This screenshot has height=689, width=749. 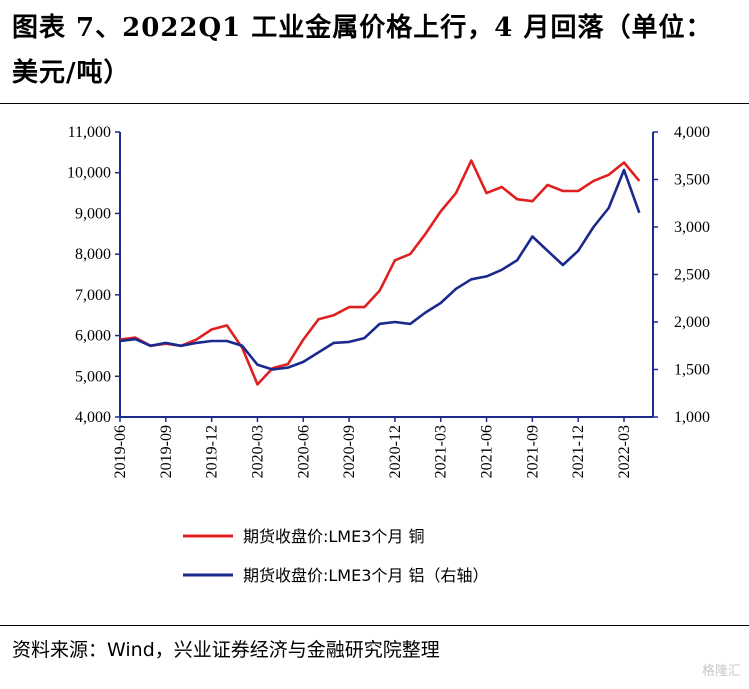 I want to click on x-tick-label: 2021-12, so click(x=578, y=451).